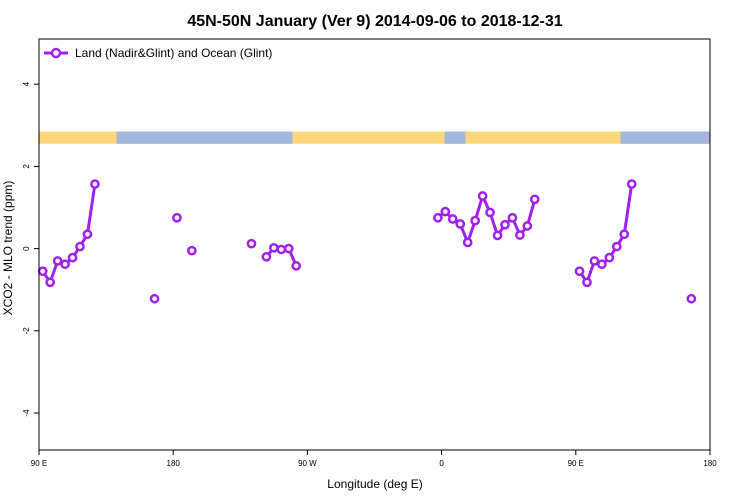 This screenshot has width=750, height=500. I want to click on y-tick-label: 0, so click(26, 248).